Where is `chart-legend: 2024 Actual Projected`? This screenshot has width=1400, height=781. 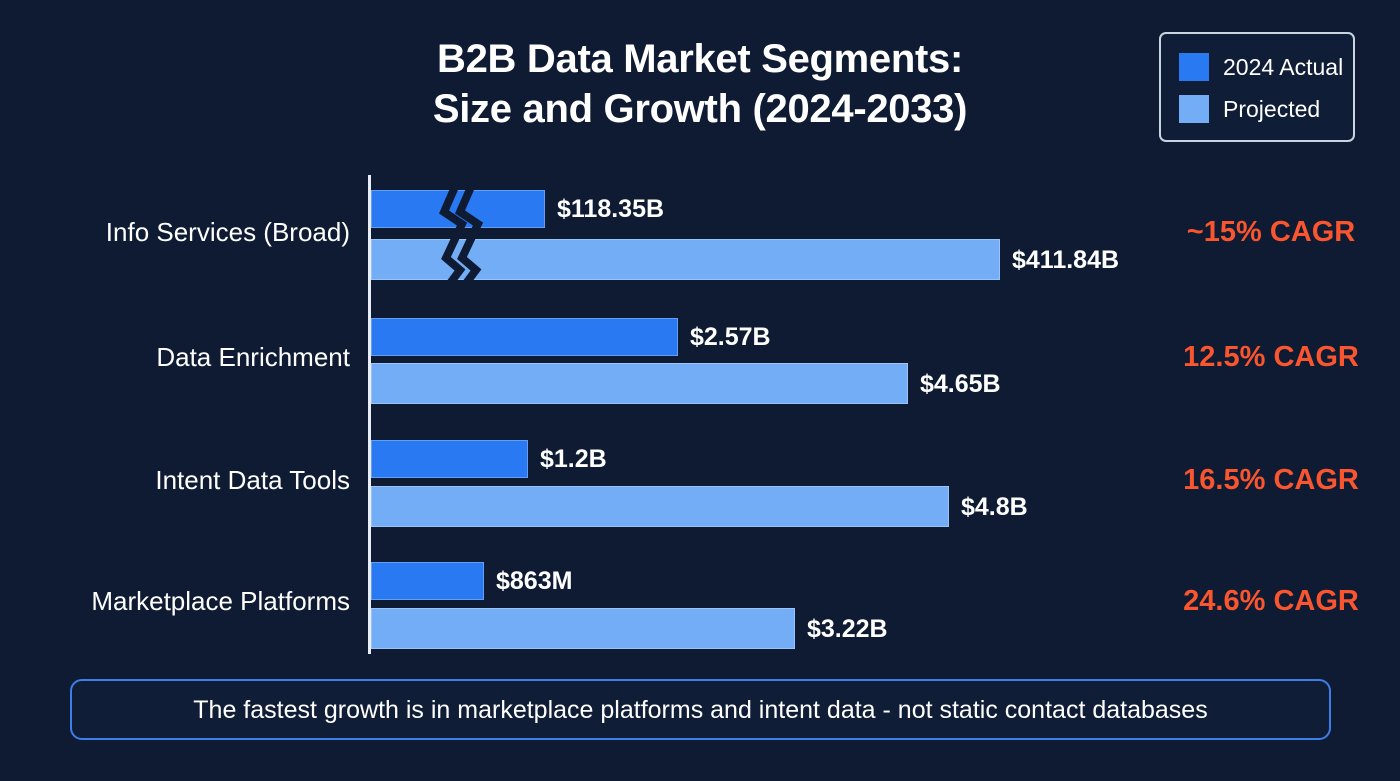 chart-legend: 2024 Actual Projected is located at coordinates (1257, 87).